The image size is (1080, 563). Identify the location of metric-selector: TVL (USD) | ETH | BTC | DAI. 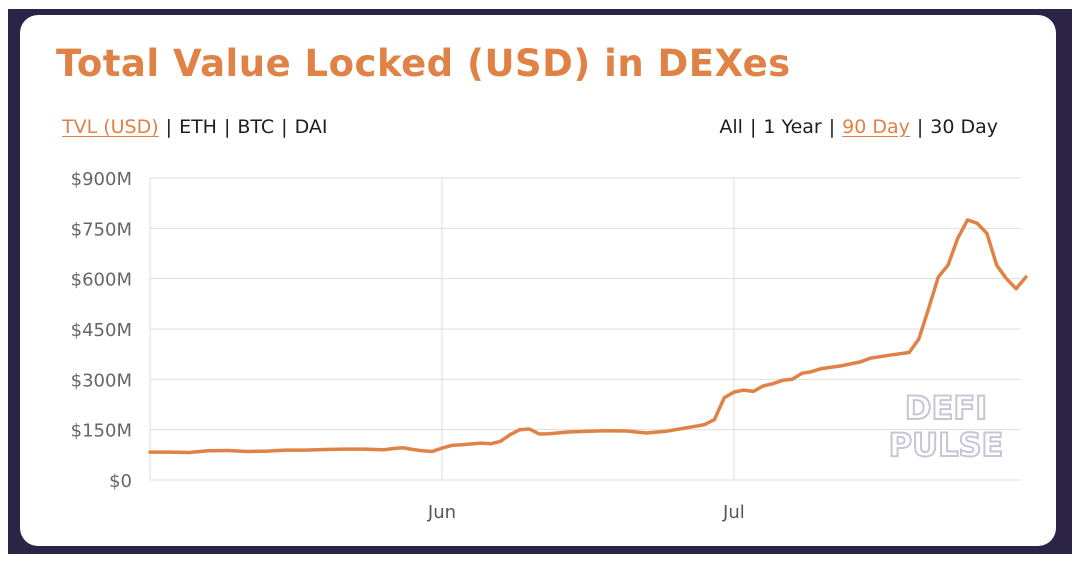
(194, 127).